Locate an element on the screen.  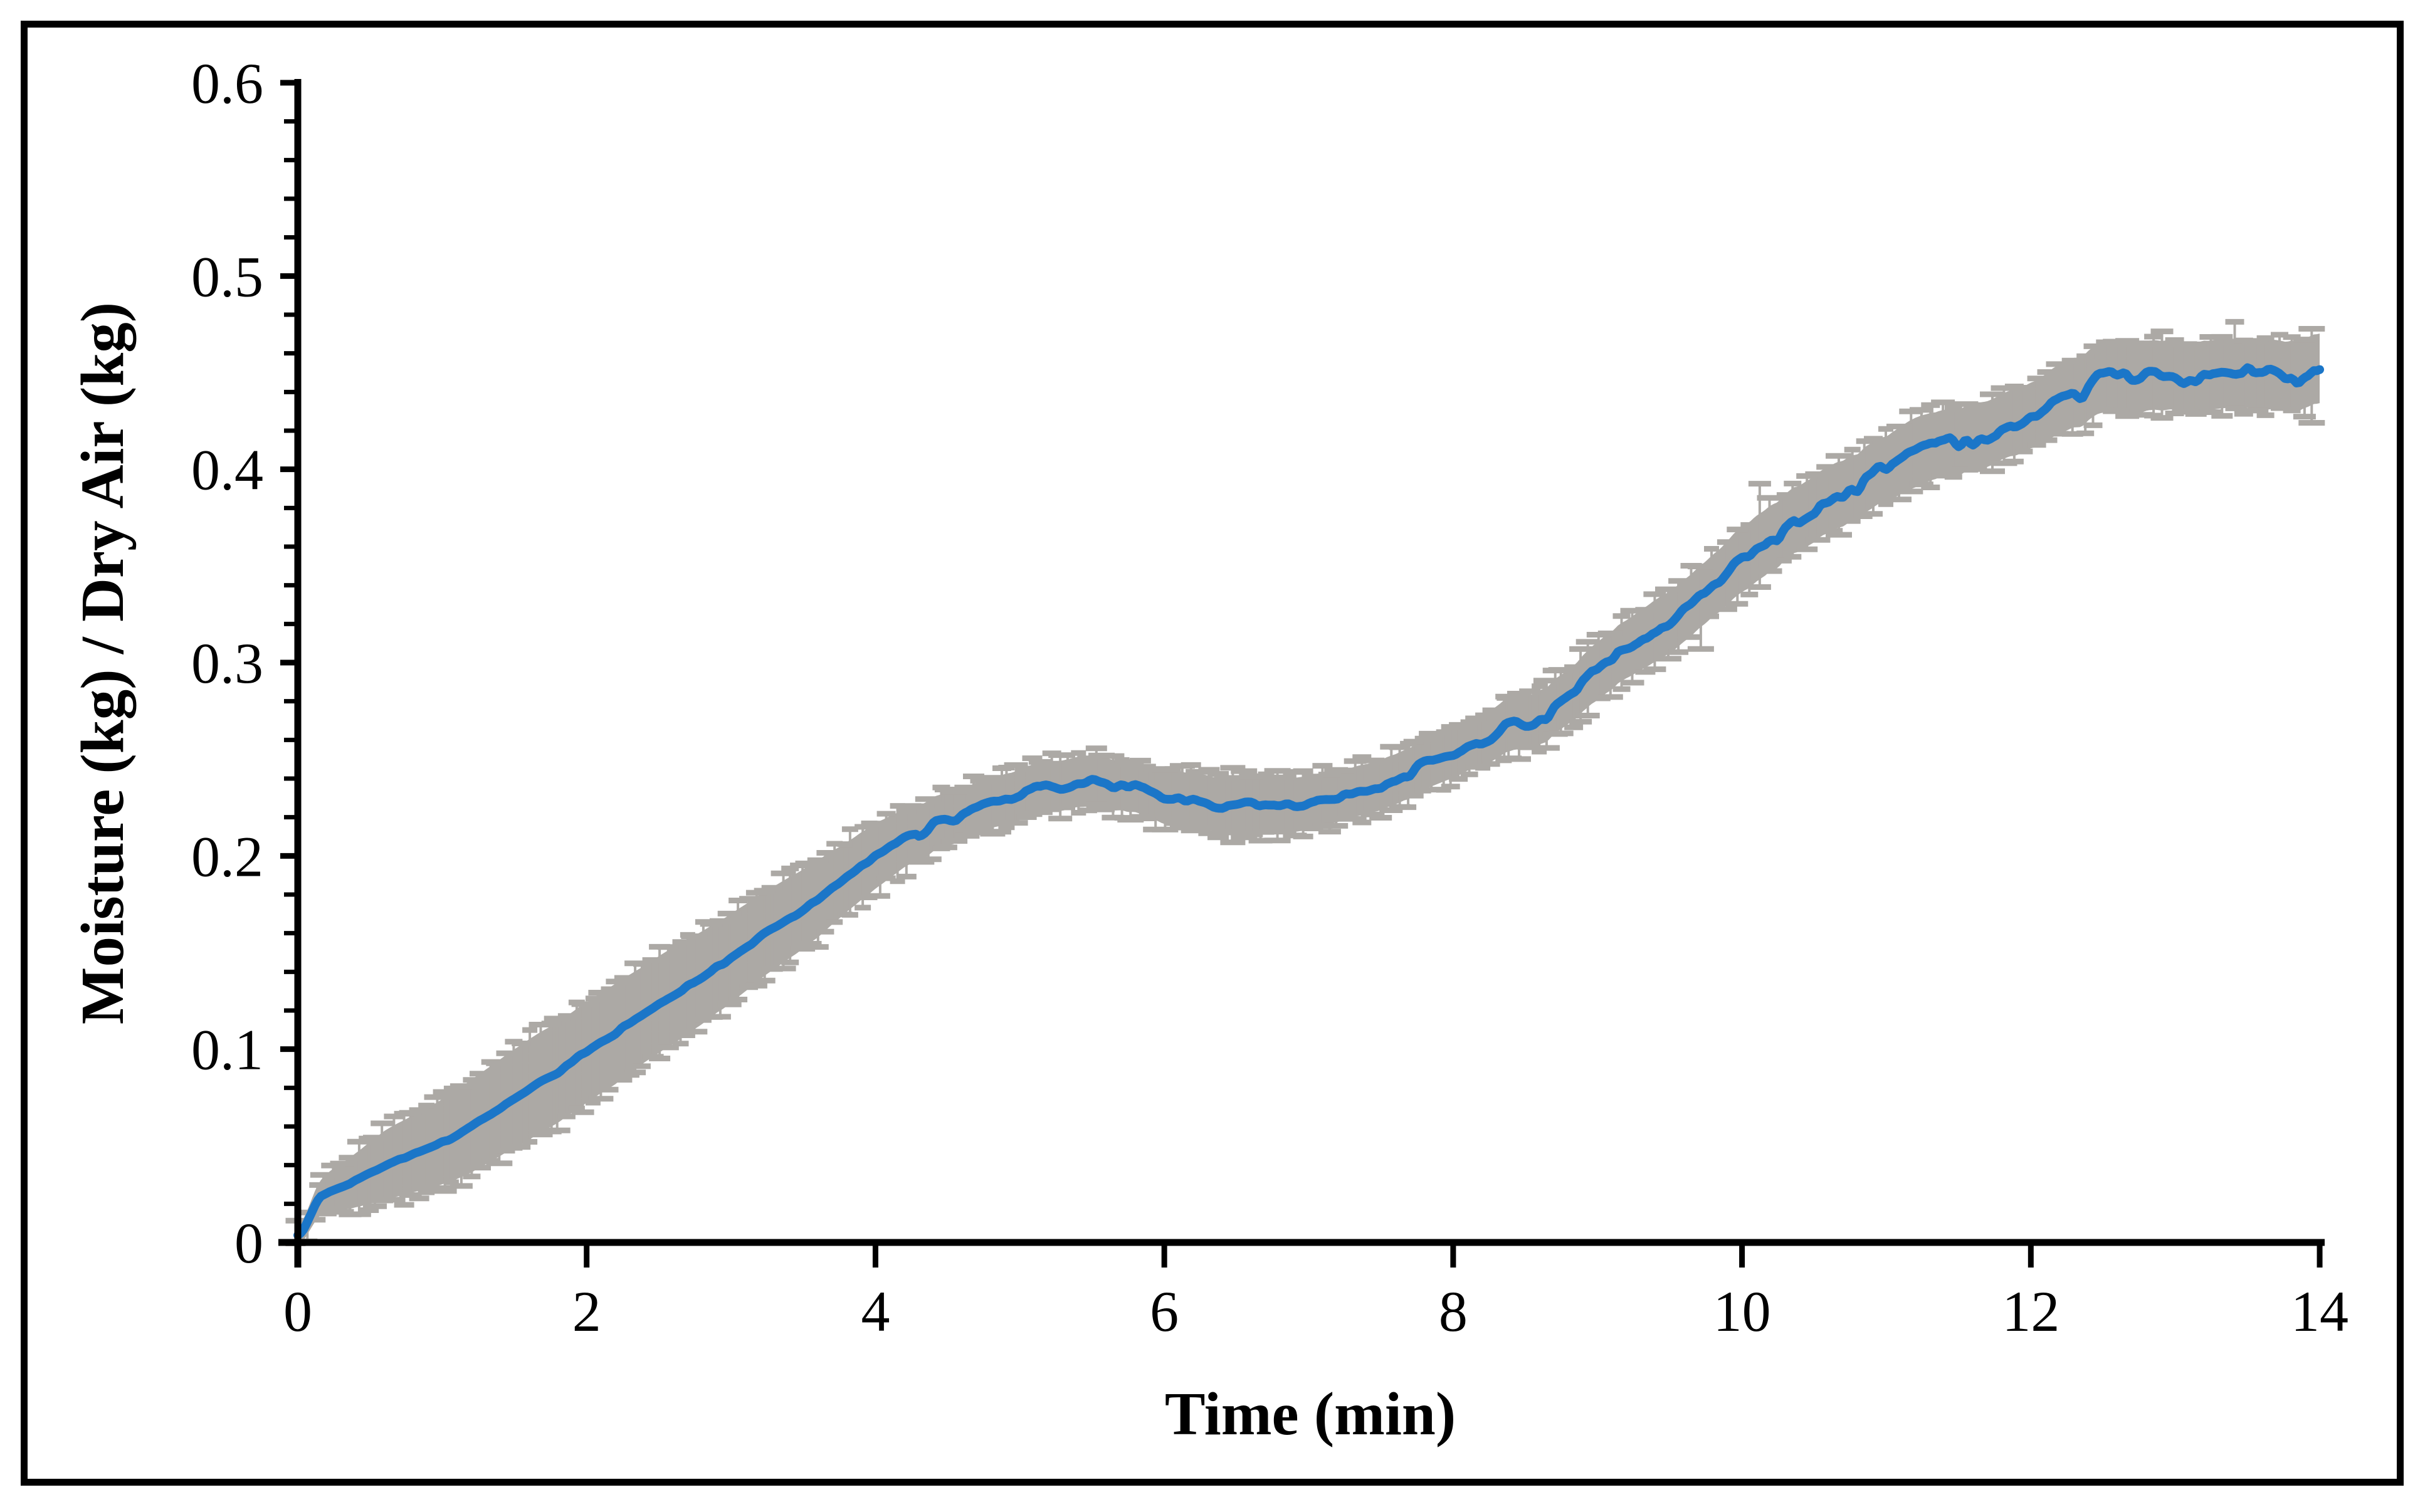
y-tick-label: 0 is located at coordinates (248, 1243).